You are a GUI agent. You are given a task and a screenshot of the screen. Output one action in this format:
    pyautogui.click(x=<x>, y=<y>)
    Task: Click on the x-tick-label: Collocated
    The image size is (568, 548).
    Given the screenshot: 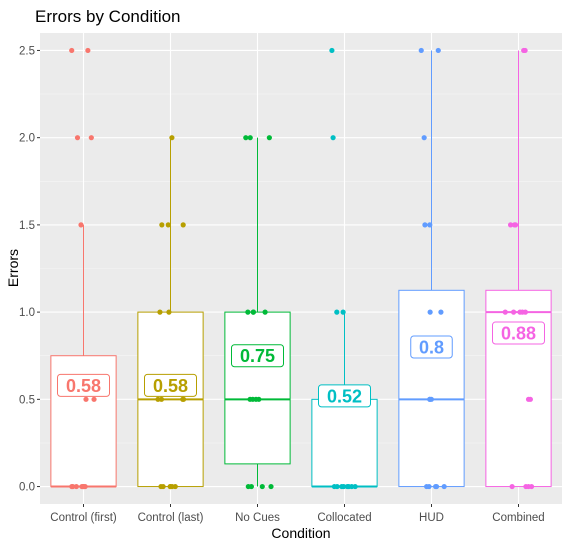 What is the action you would take?
    pyautogui.click(x=344, y=518)
    